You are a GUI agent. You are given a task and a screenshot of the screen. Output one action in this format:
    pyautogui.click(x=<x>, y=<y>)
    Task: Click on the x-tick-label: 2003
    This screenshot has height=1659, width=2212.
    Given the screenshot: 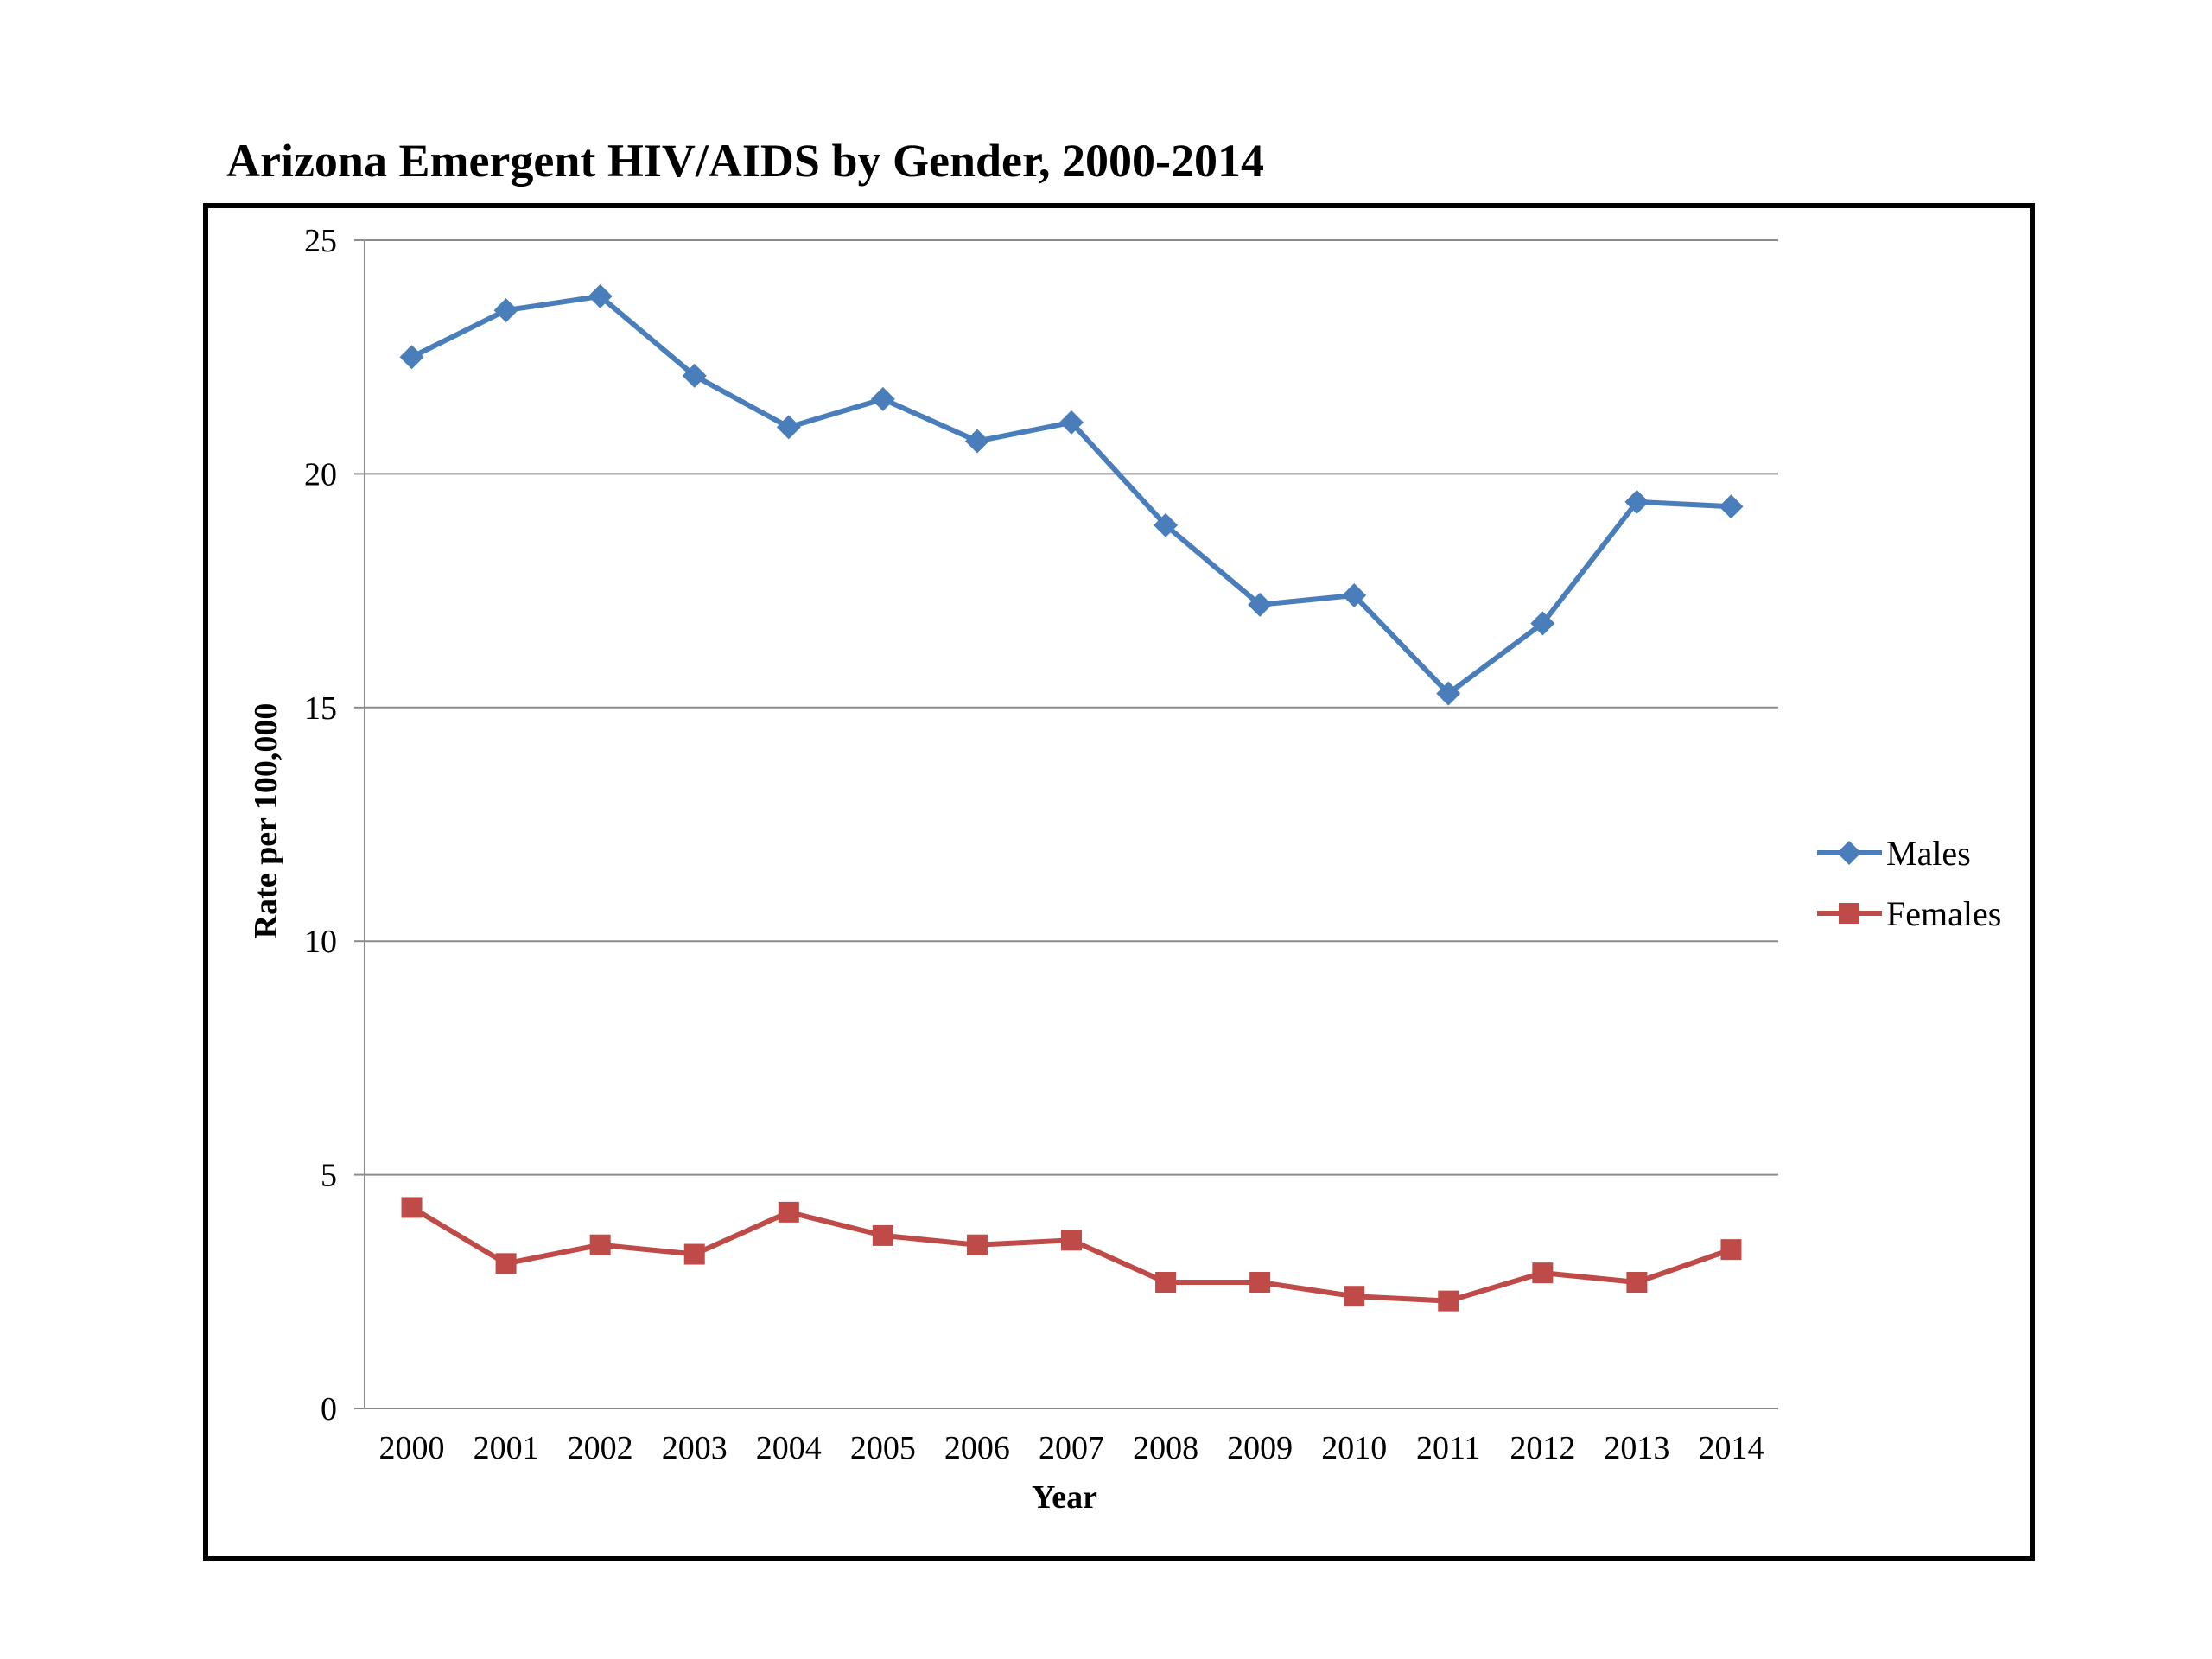 What is the action you would take?
    pyautogui.click(x=695, y=1448)
    